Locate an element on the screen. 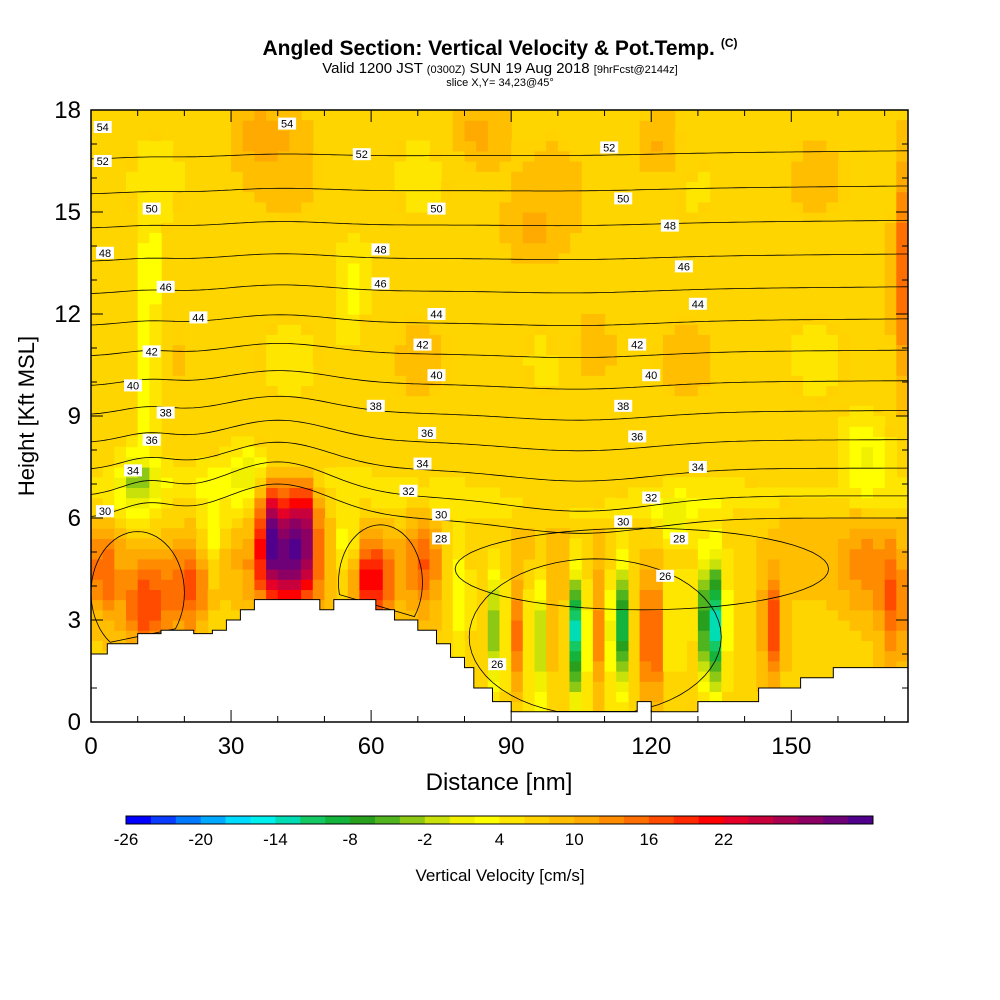 The image size is (1000, 1000). theta-label: 32 is located at coordinates (651, 498).